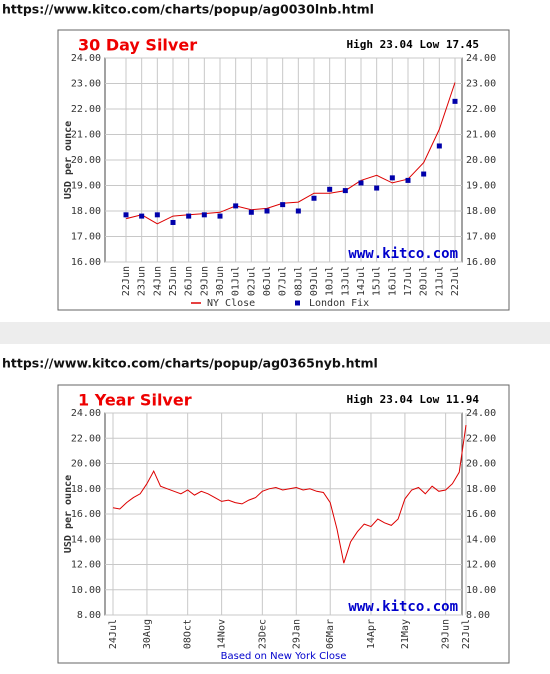 This screenshot has width=550, height=674. Describe the element at coordinates (283, 281) in the screenshot. I see `x-tick-label: 07Jul` at that location.